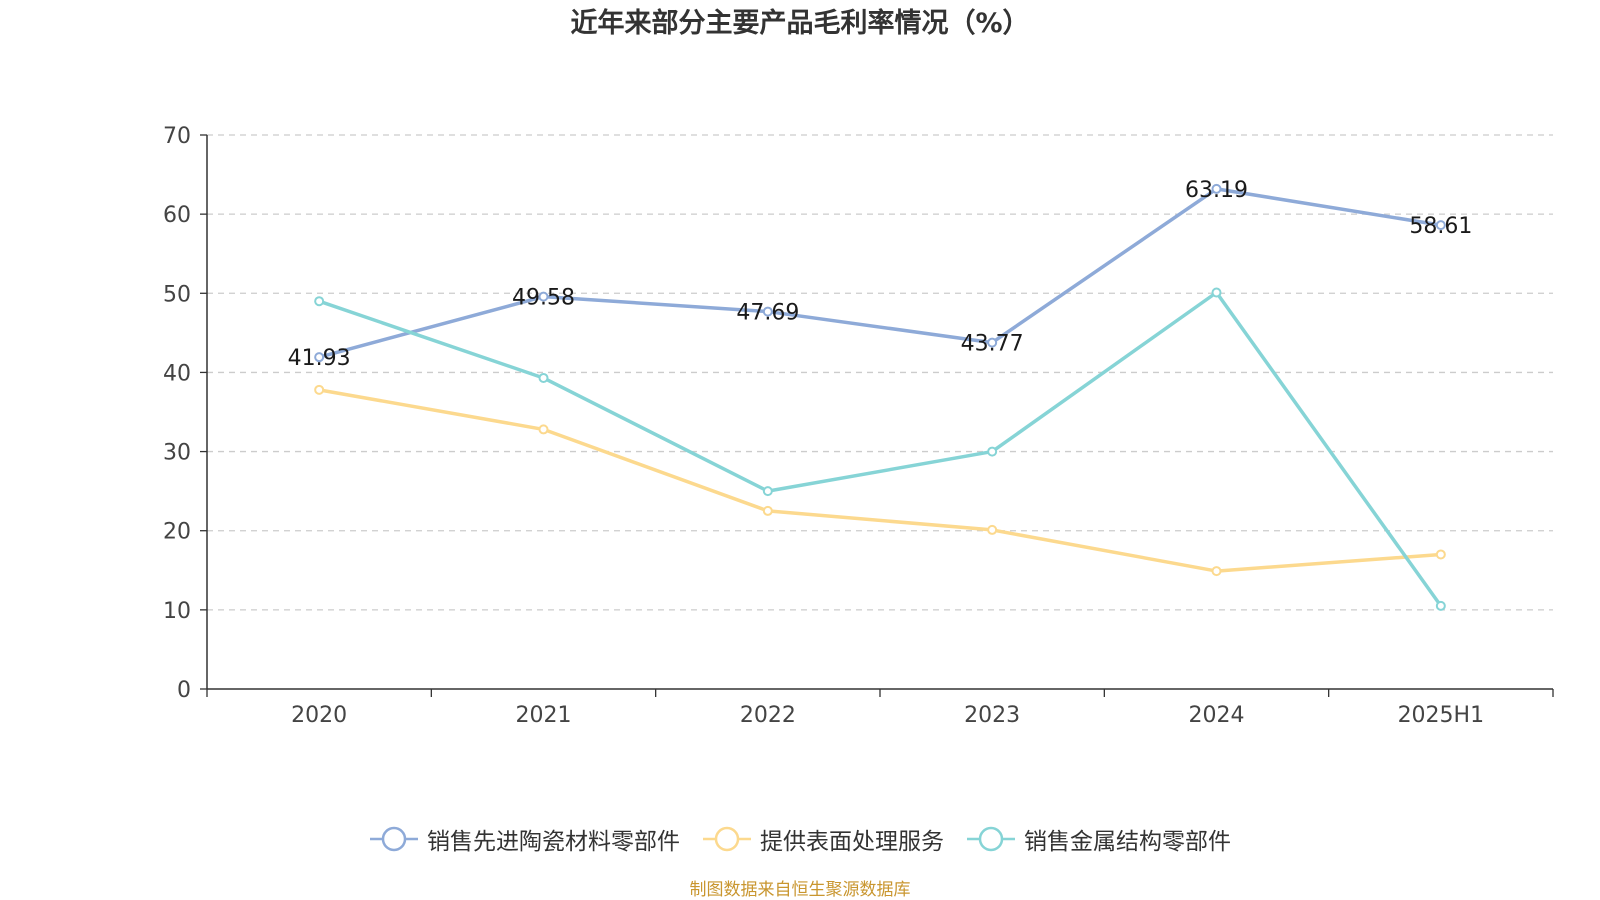  What do you see at coordinates (800, 23) in the screenshot?
I see `chart-title: 近年来部分主要产品毛利率情况（%）` at bounding box center [800, 23].